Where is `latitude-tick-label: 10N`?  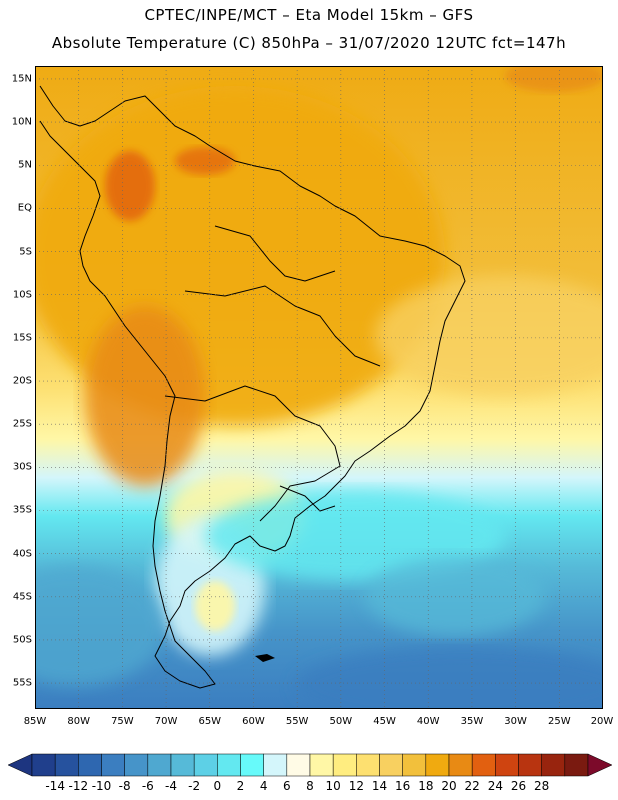 latitude-tick-label: 10N is located at coordinates (21, 122).